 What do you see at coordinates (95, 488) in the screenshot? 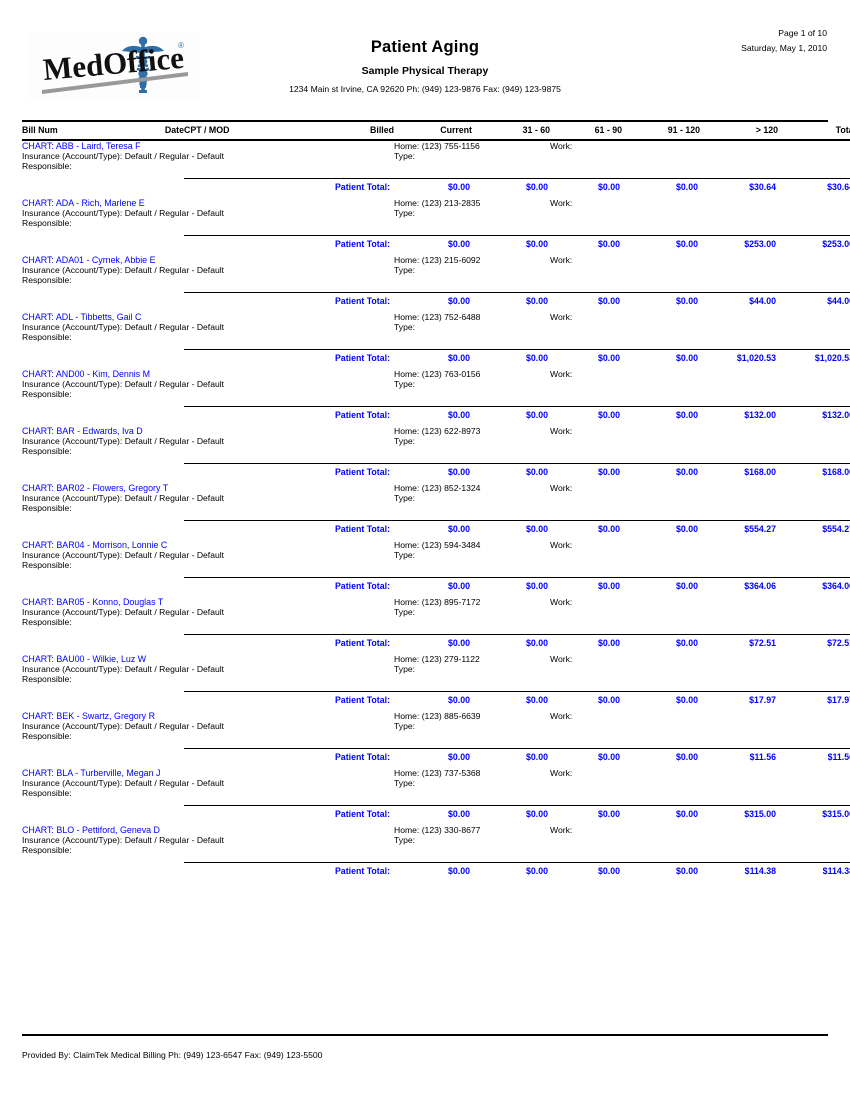
I see `patient-chart-label: CHART: BAR02 - Flowers, Gregory T` at bounding box center [95, 488].